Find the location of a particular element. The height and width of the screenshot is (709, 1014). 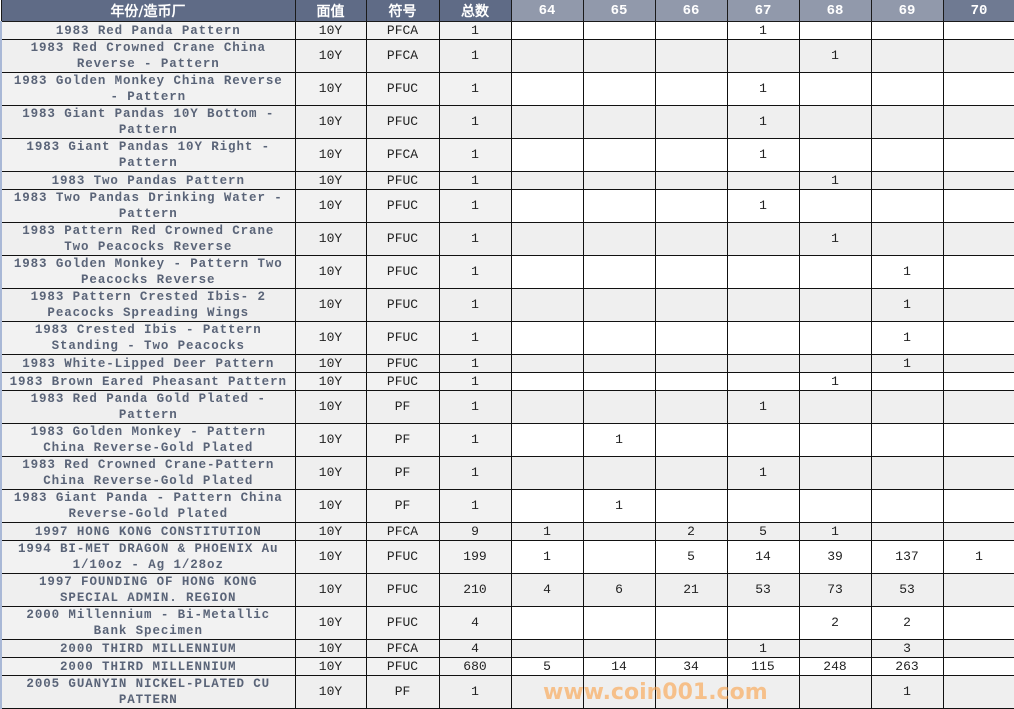

header-grade-70: 70 is located at coordinates (978, 11).